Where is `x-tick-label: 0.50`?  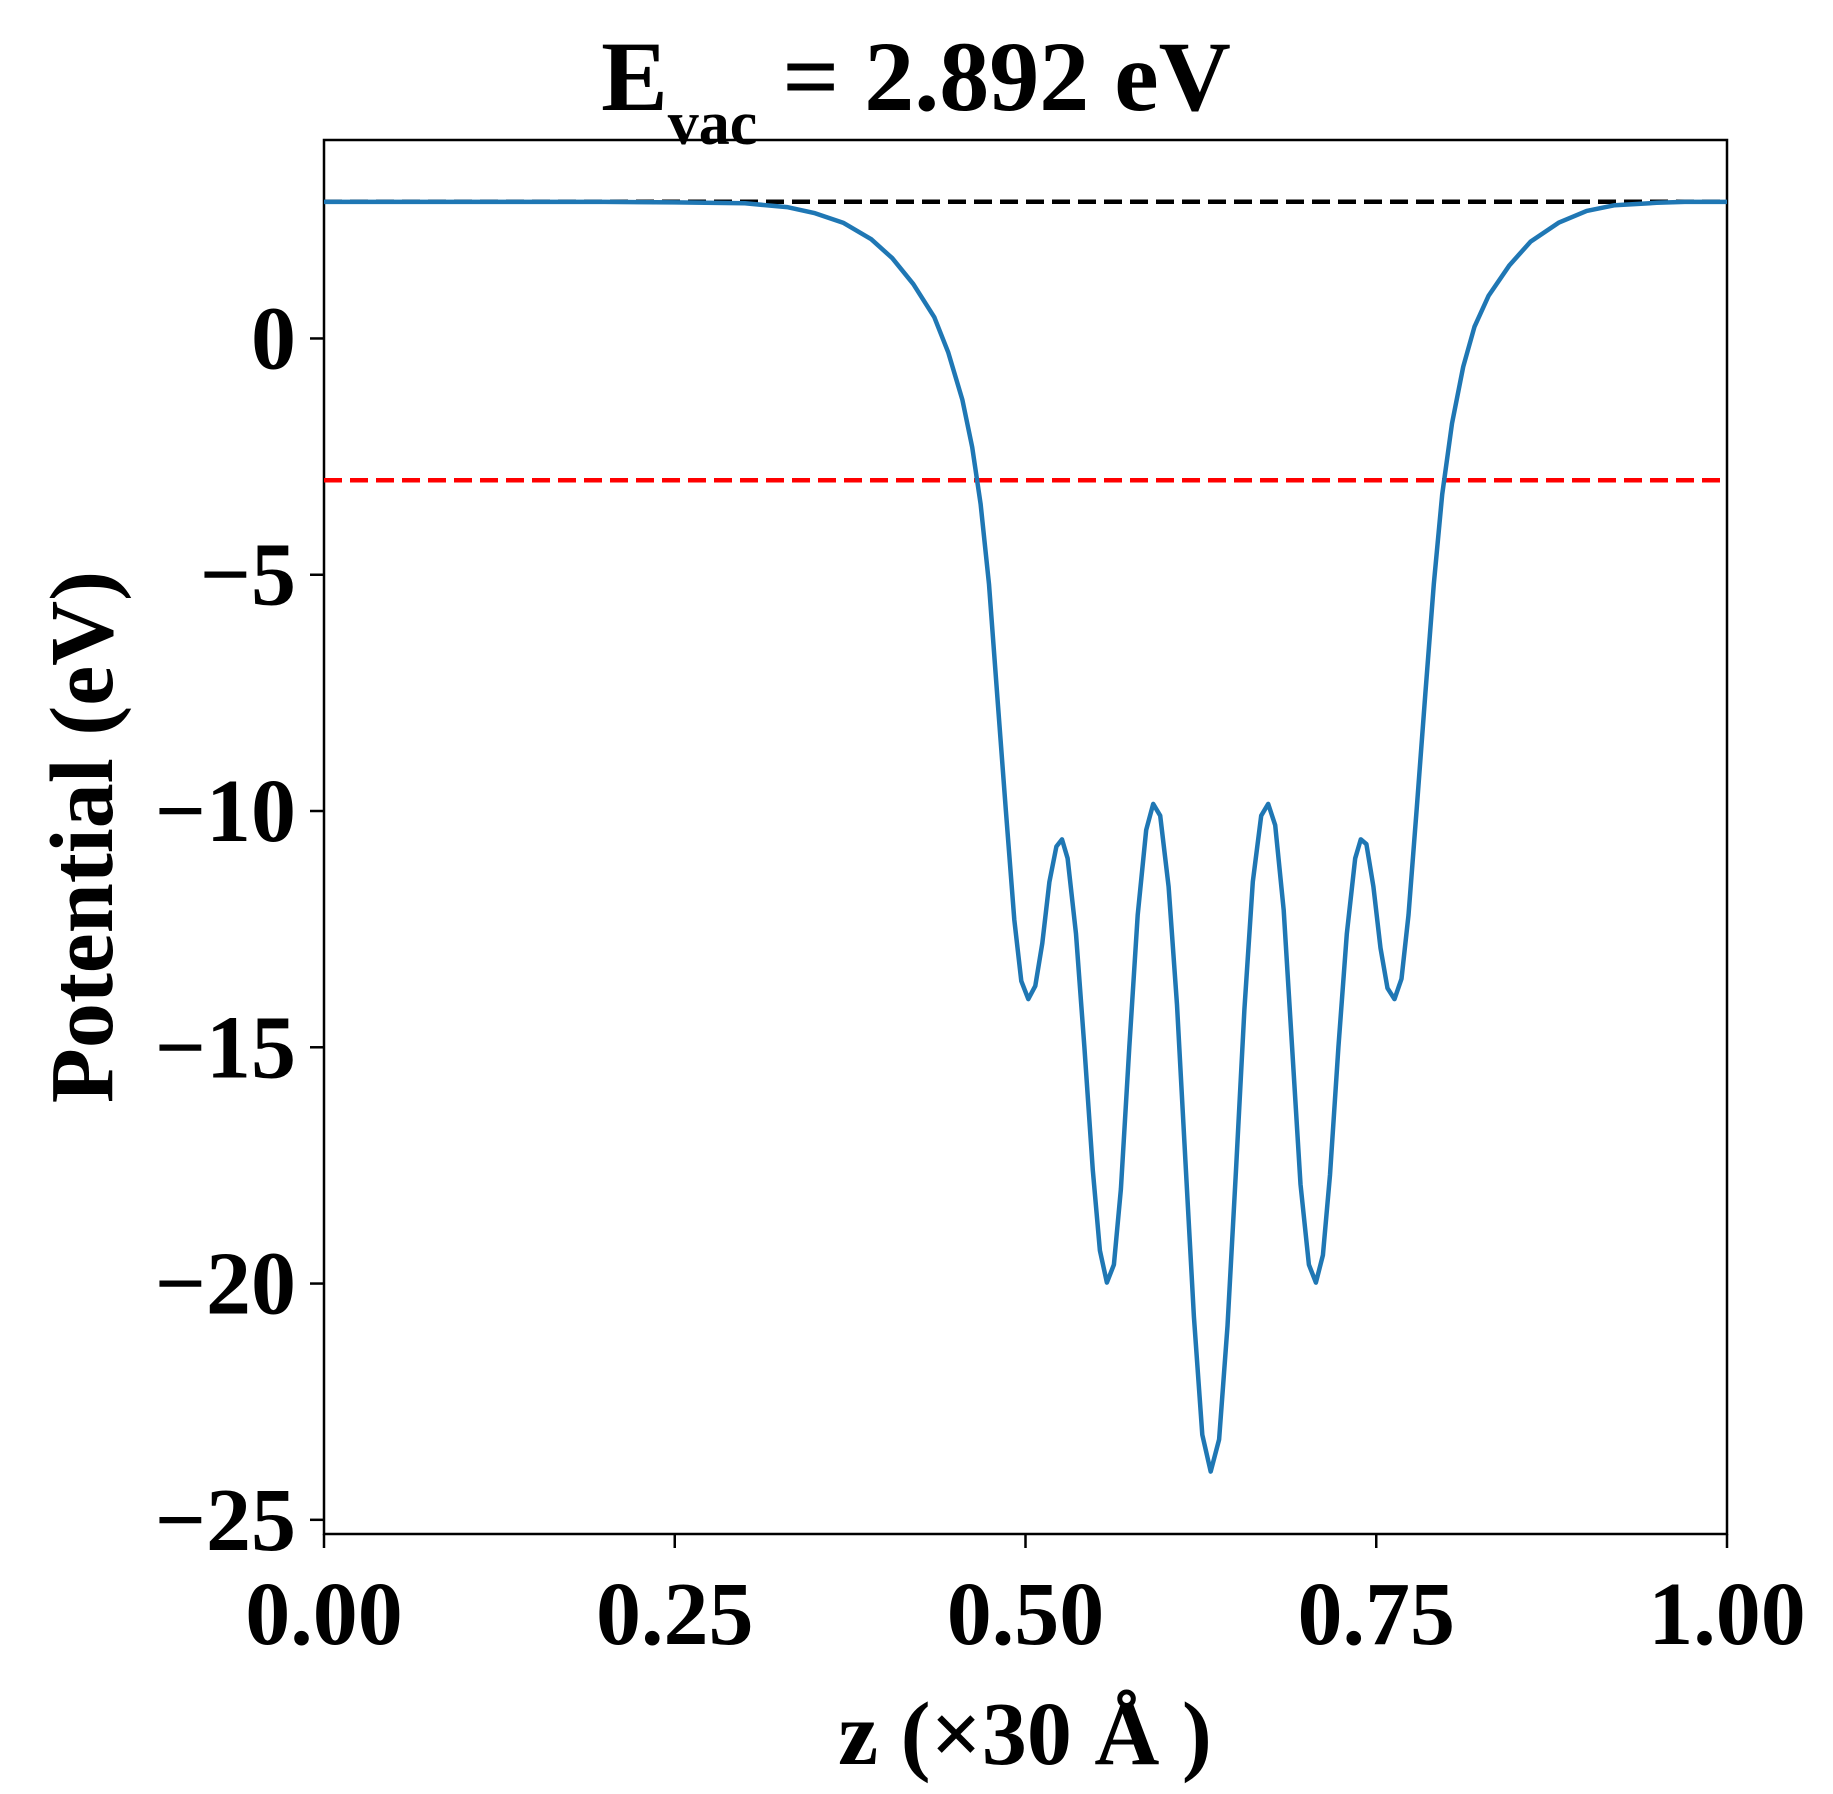
x-tick-label: 0.50 is located at coordinates (1026, 1614).